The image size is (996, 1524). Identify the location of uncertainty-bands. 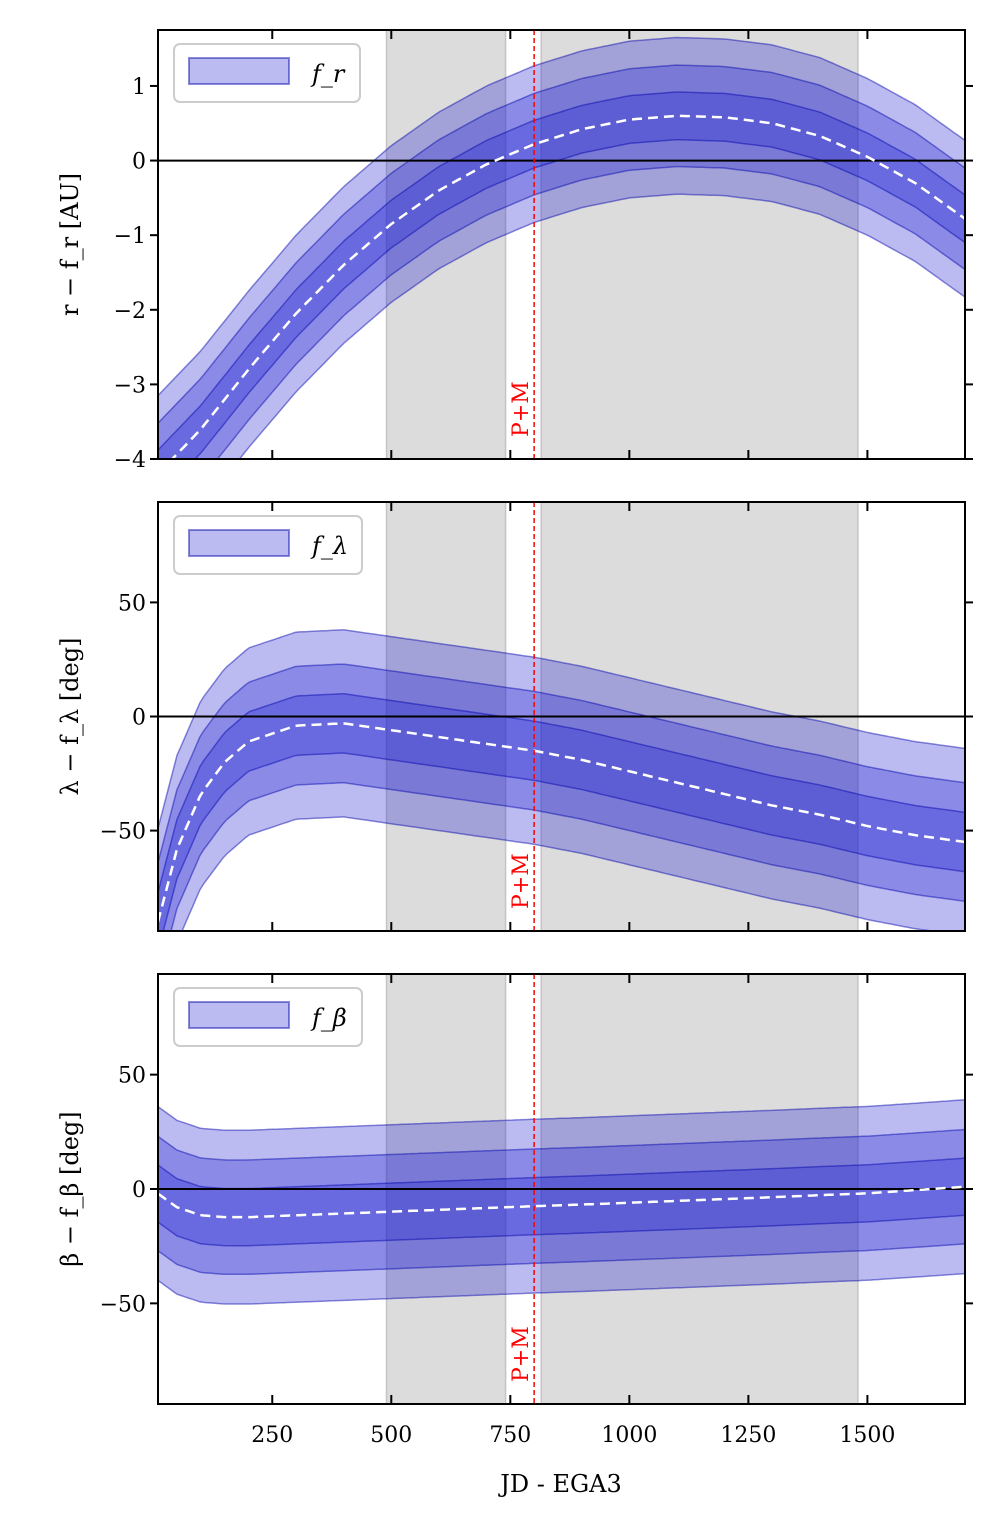
(561, 1202).